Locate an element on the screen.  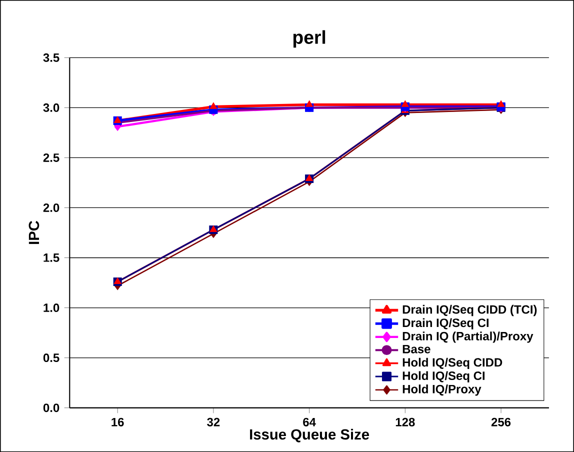
legend-label: Drain IQ/Seq CIDD (TCI) is located at coordinates (469, 310).